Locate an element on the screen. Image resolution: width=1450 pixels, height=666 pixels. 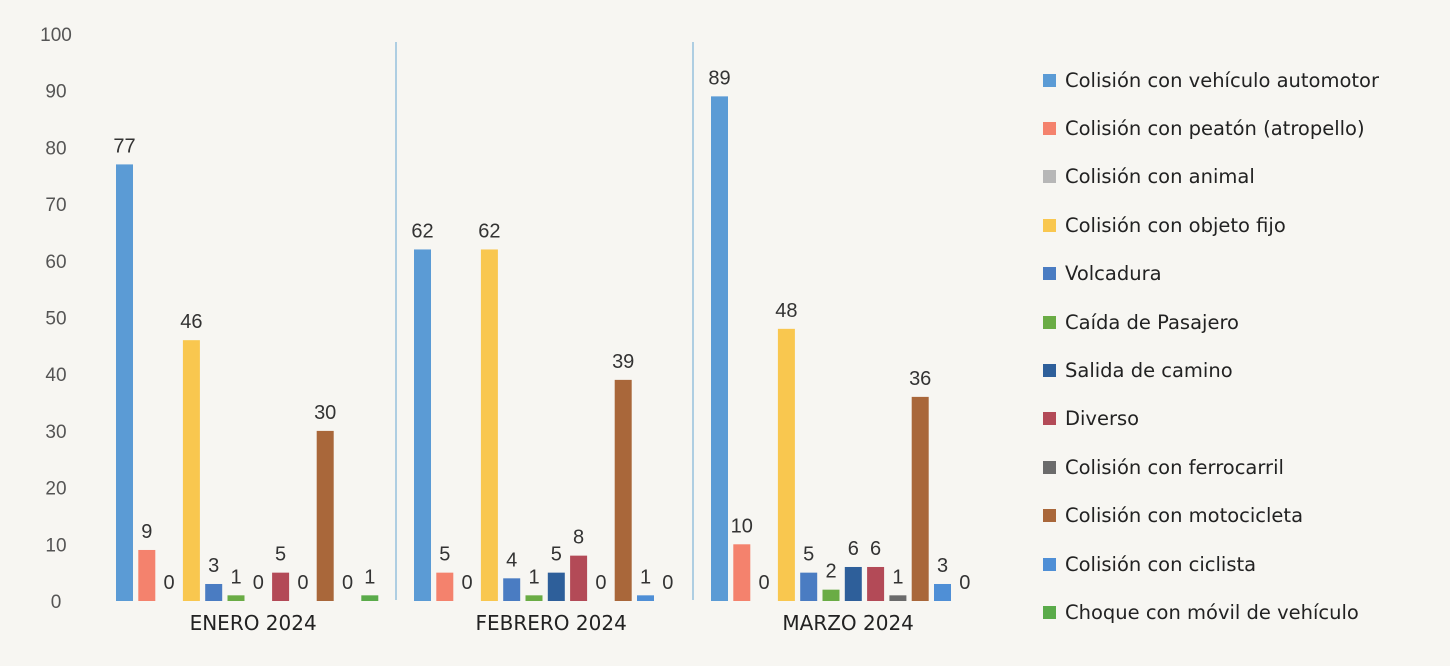
y-tick-label: 30 is located at coordinates (55, 432).